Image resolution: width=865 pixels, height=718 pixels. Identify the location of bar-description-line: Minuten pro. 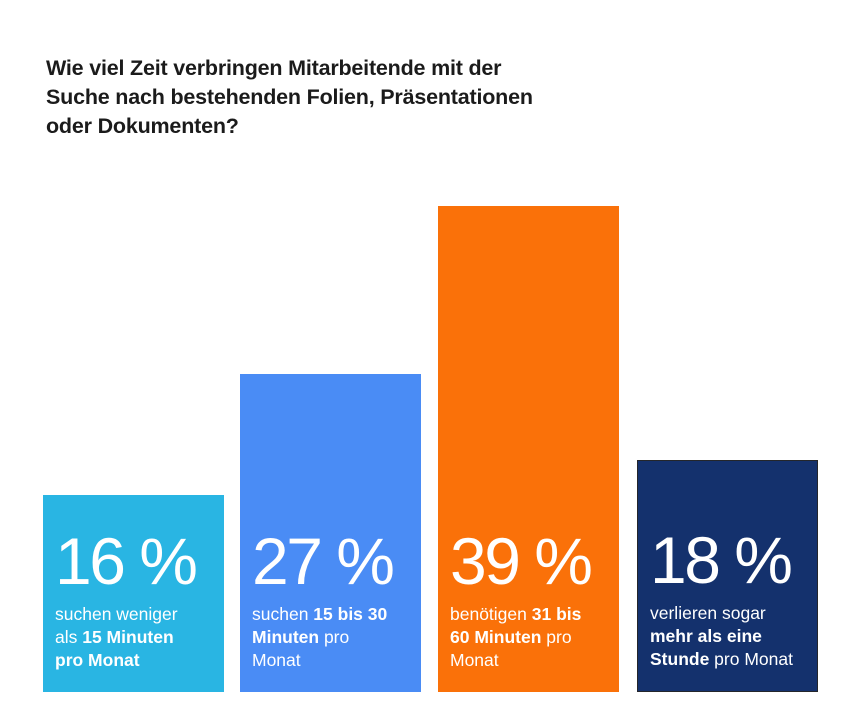
(301, 637).